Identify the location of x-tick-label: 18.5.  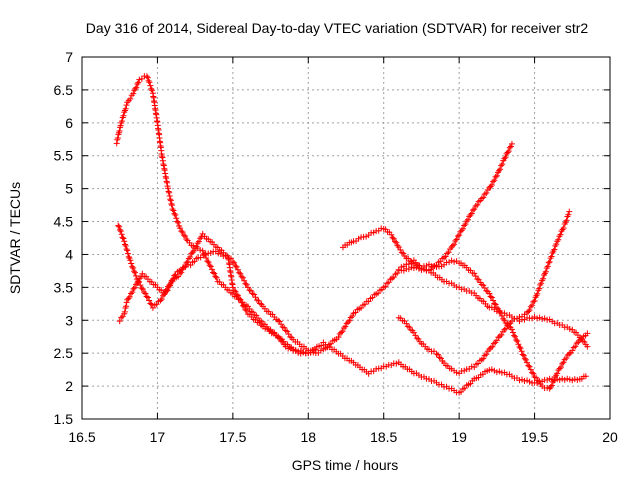
(383, 437).